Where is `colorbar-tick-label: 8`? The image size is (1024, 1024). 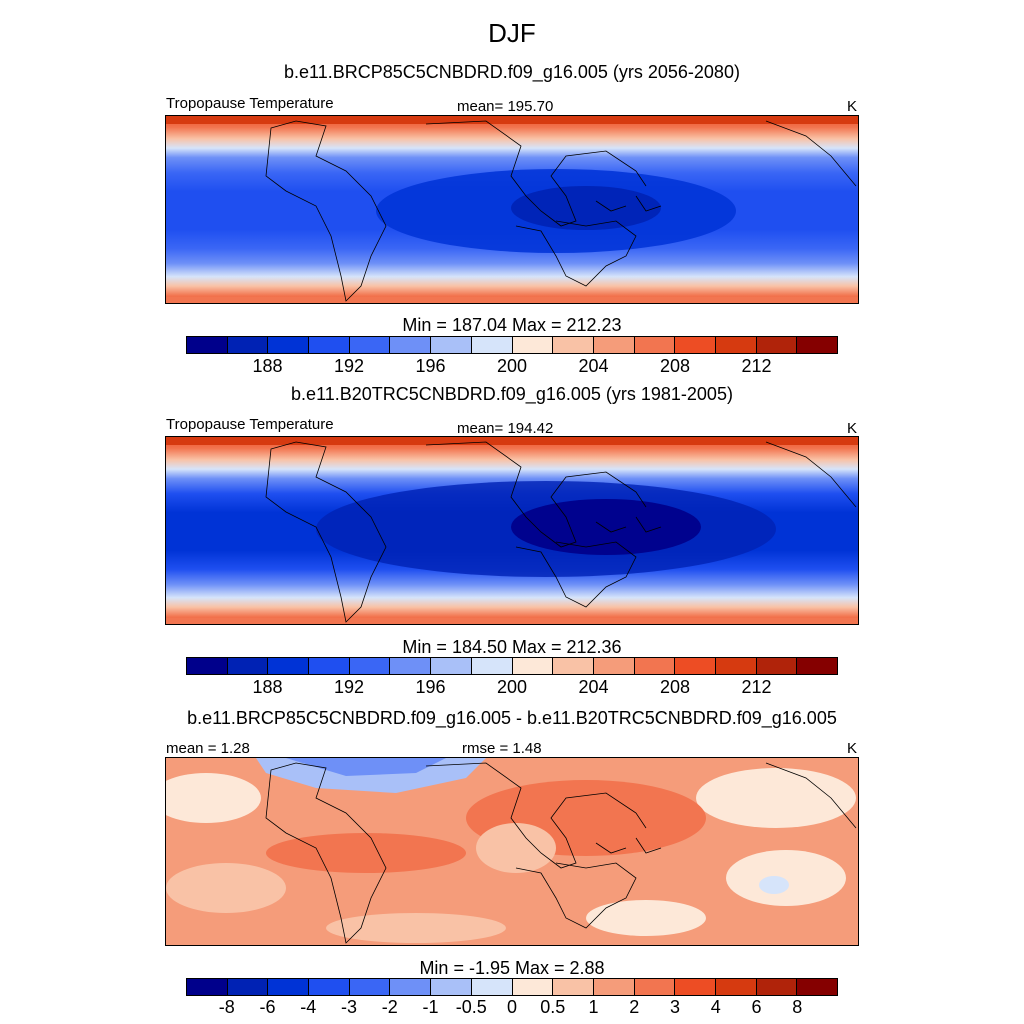 colorbar-tick-label: 8 is located at coordinates (797, 1007).